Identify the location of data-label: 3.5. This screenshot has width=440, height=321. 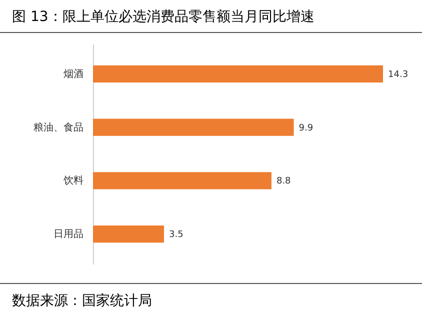
(176, 235).